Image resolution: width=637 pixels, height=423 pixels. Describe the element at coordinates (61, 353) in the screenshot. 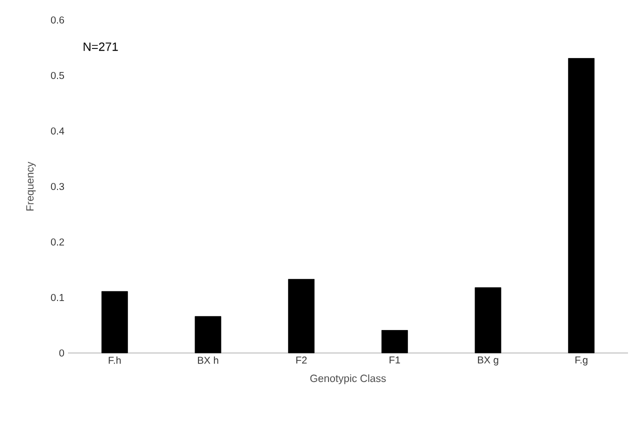

I see `y-tick-label: 0` at that location.